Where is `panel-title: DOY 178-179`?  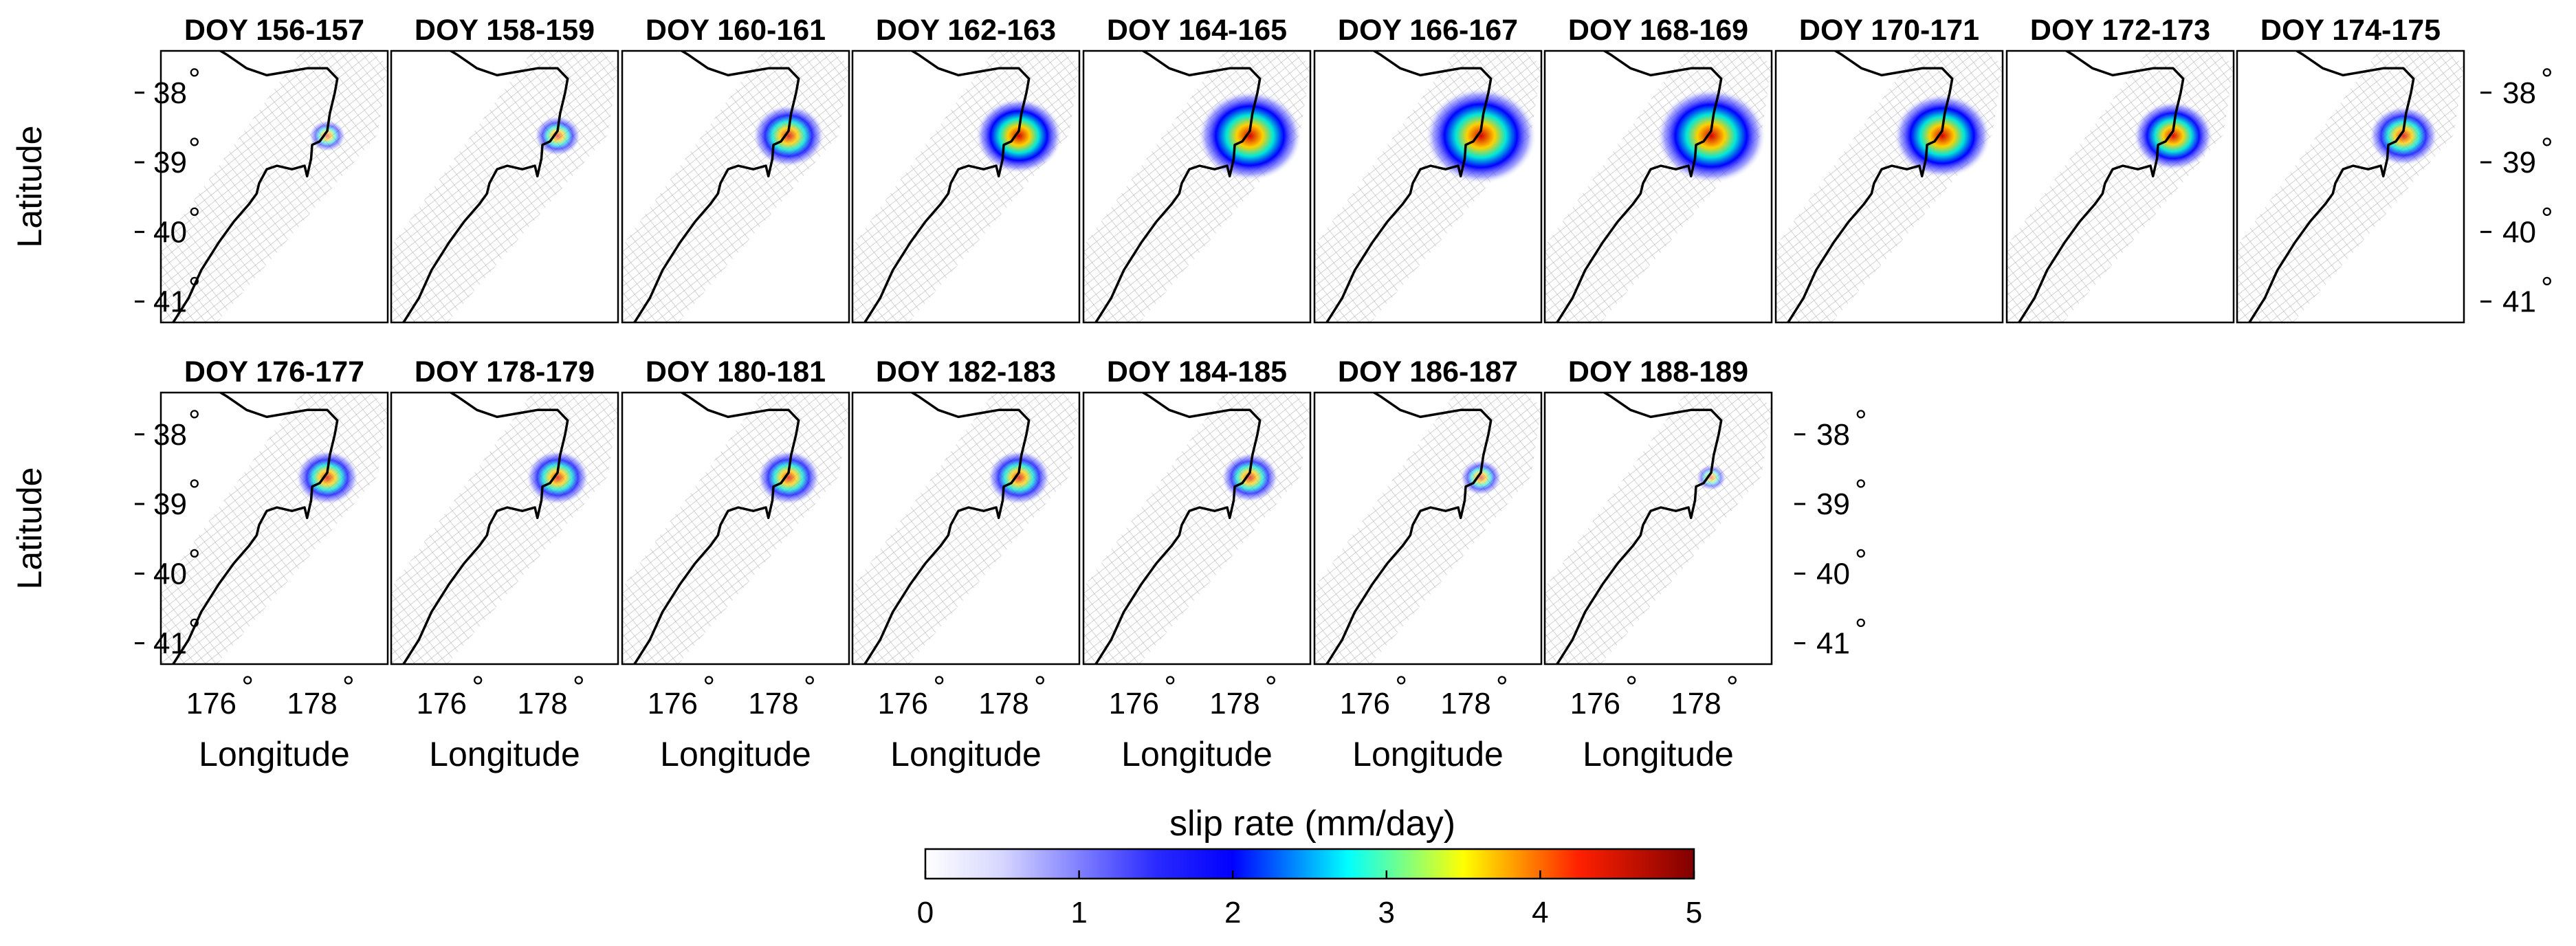 panel-title: DOY 178-179 is located at coordinates (505, 371).